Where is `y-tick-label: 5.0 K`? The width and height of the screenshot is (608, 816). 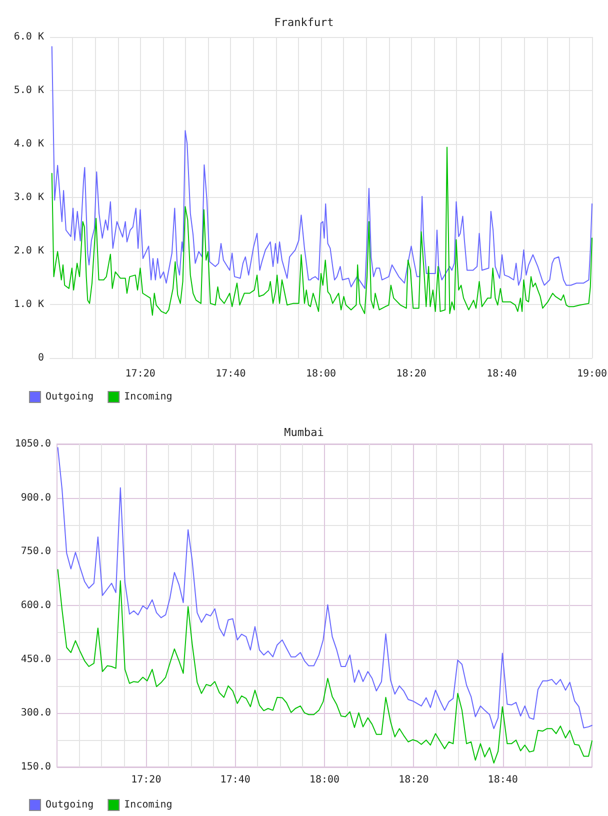
y-tick-label: 5.0 K is located at coordinates (29, 90).